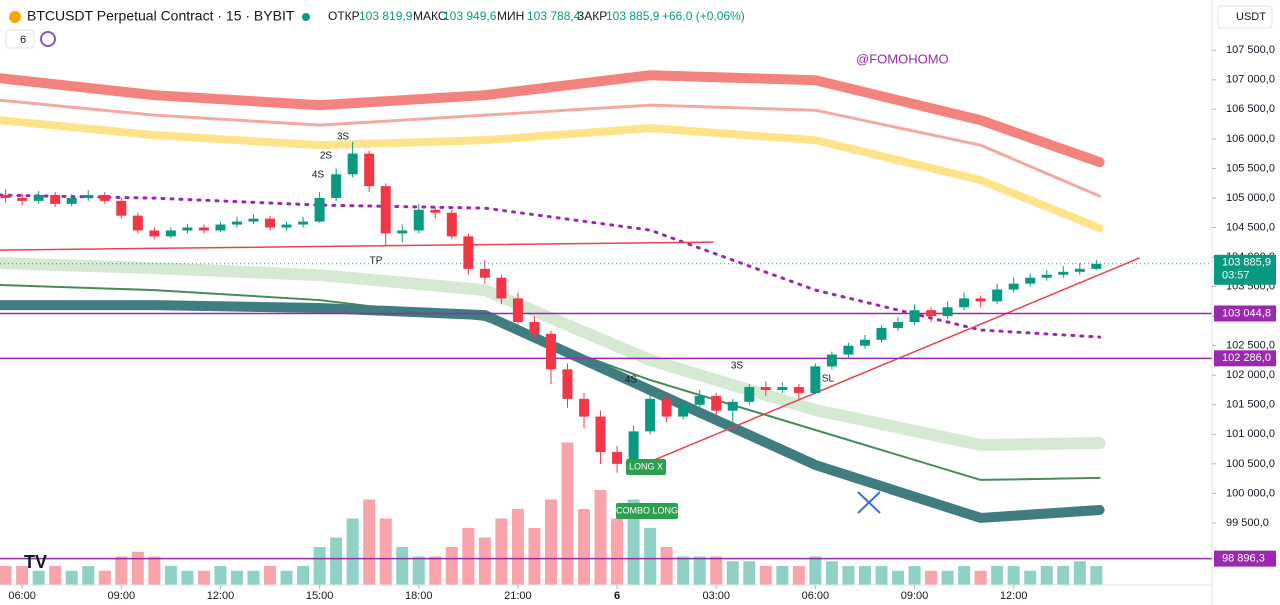  Describe the element at coordinates (1250, 464) in the screenshot. I see `y-tick-label: 100 500,0` at that location.